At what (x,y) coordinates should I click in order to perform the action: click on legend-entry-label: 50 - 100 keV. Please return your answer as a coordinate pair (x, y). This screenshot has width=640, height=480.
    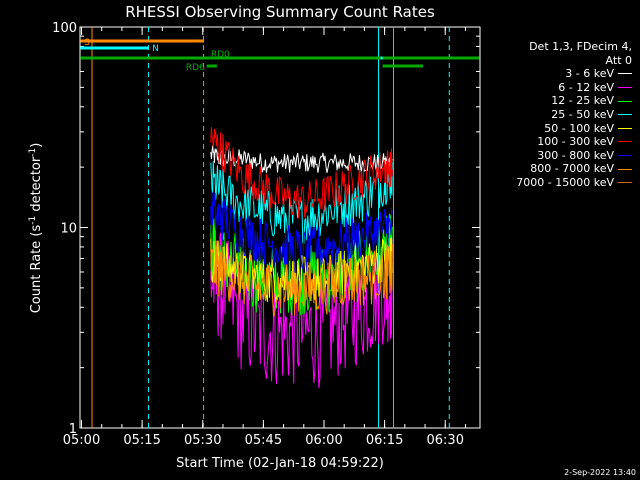
    Looking at the image, I should click on (579, 128).